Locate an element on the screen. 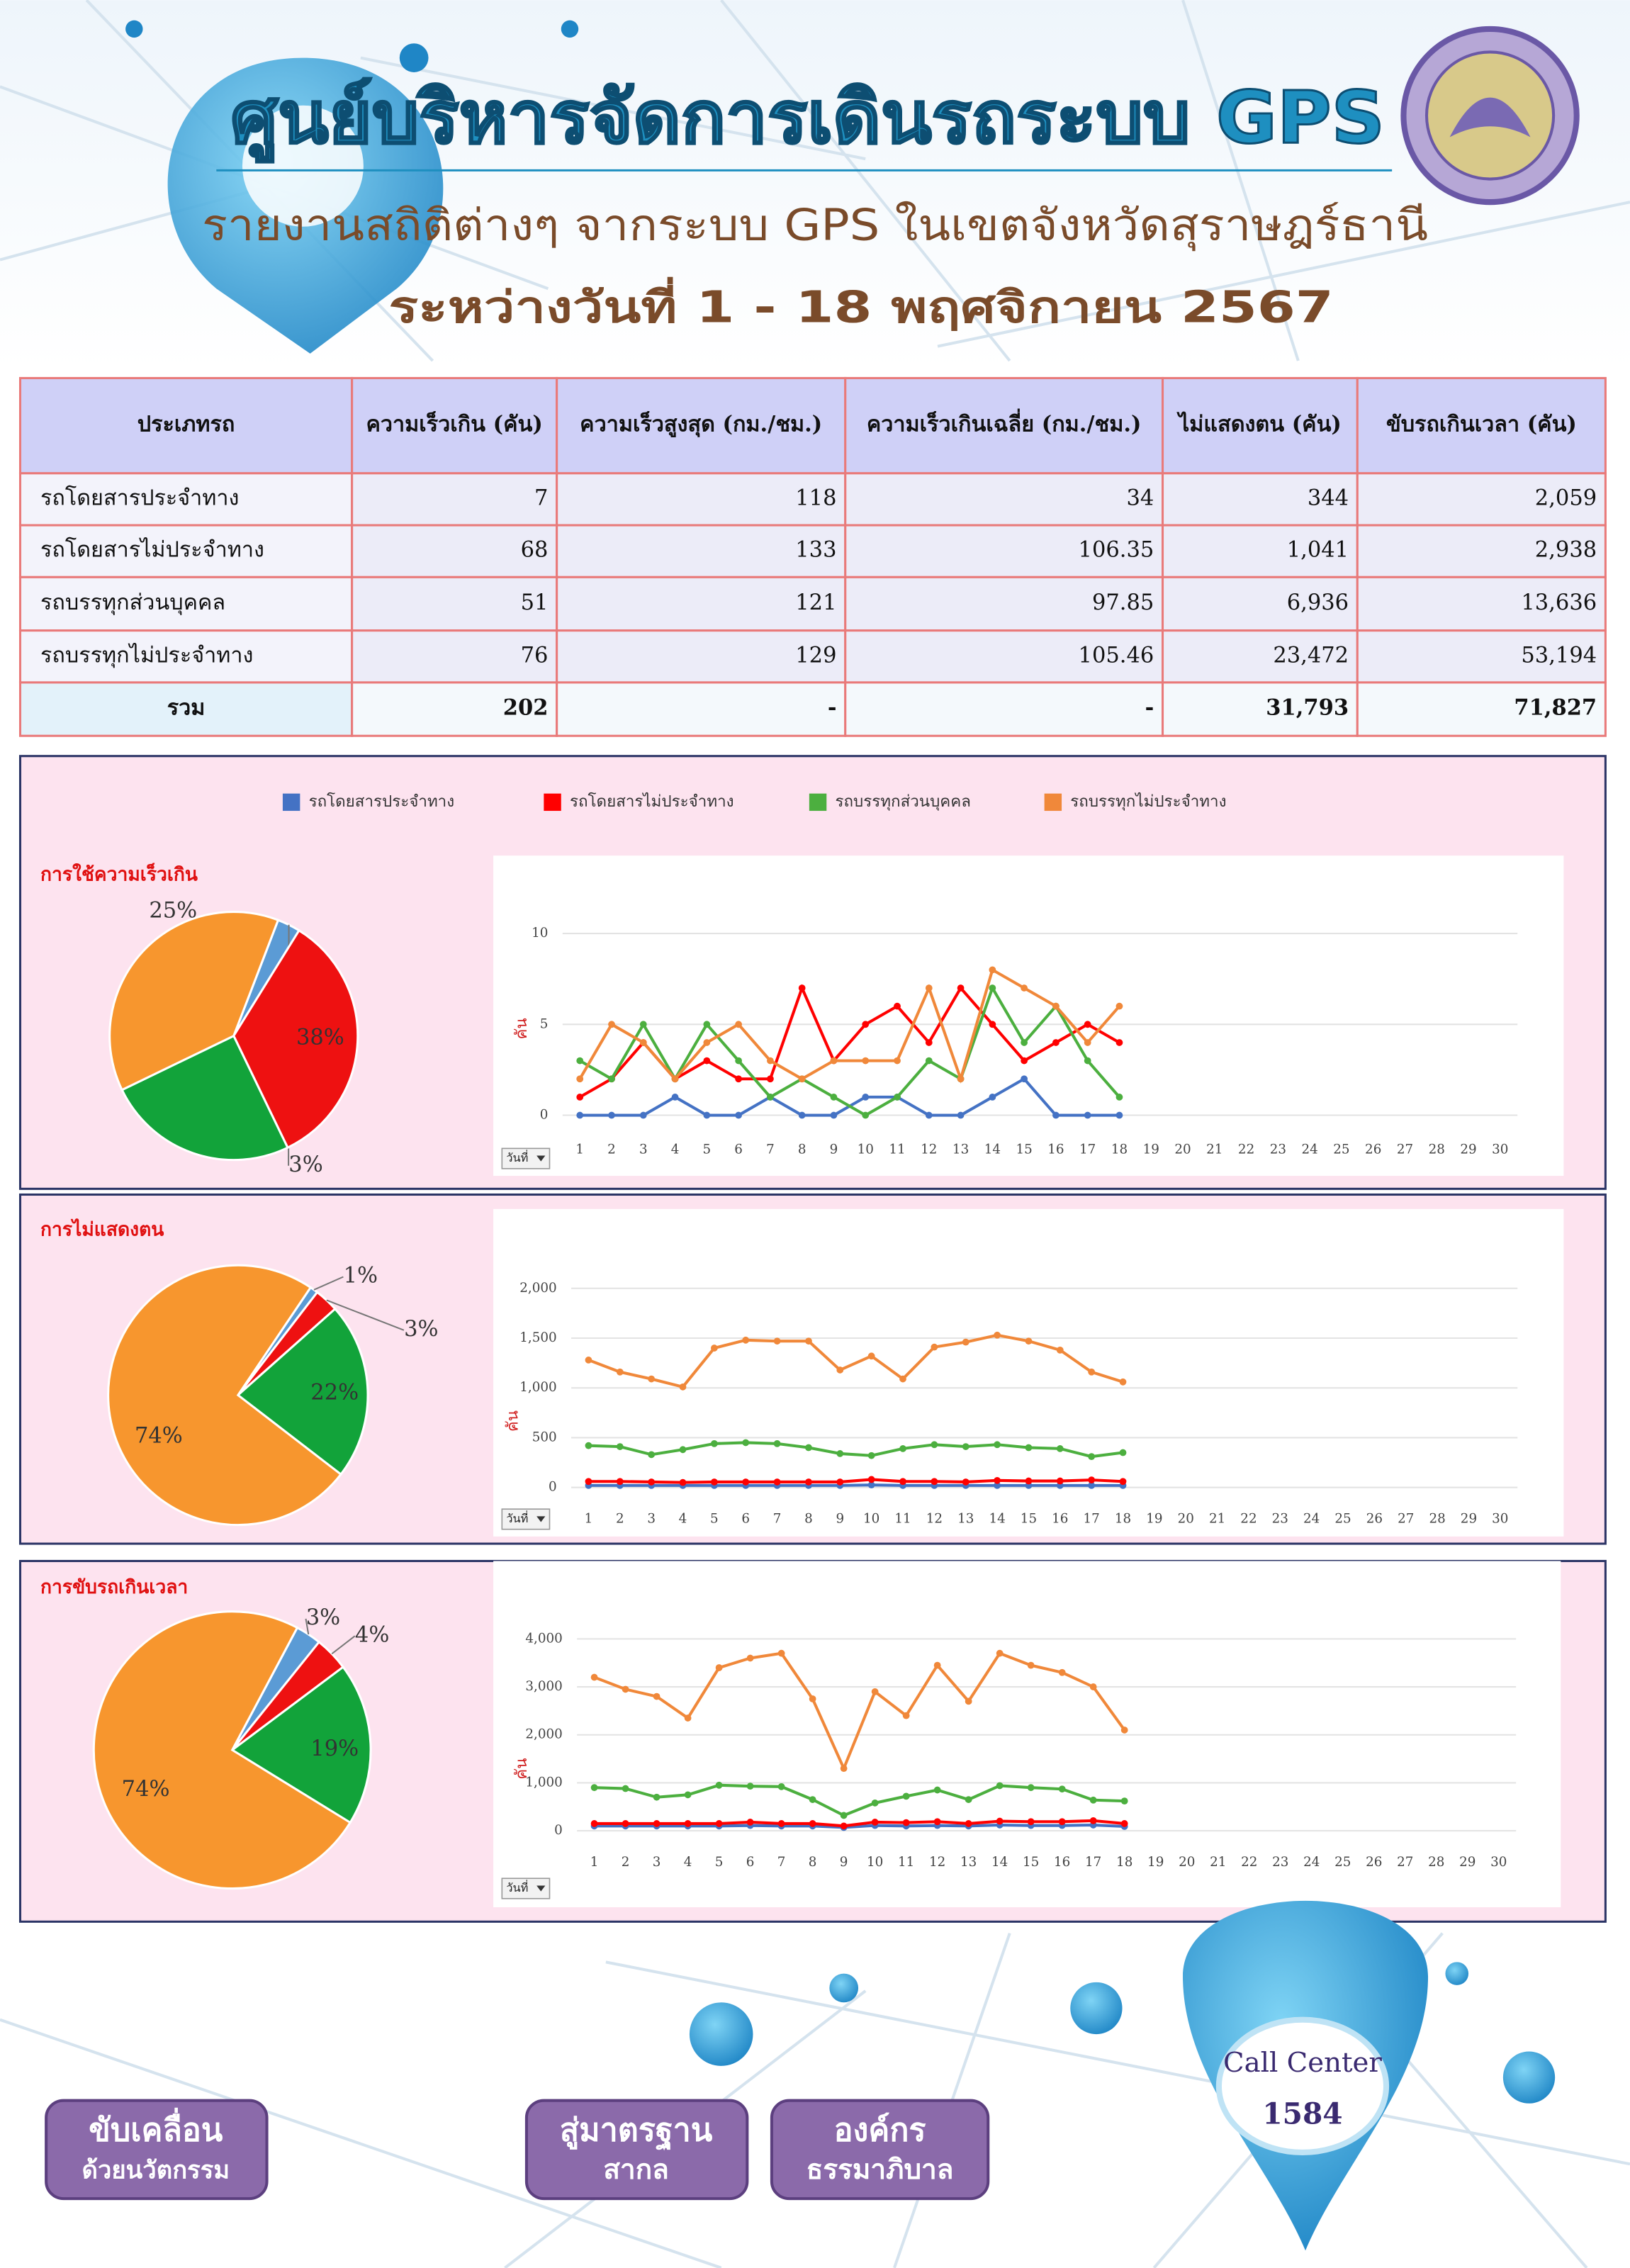  button-line: ธรรมาภิบาล is located at coordinates (880, 2170).